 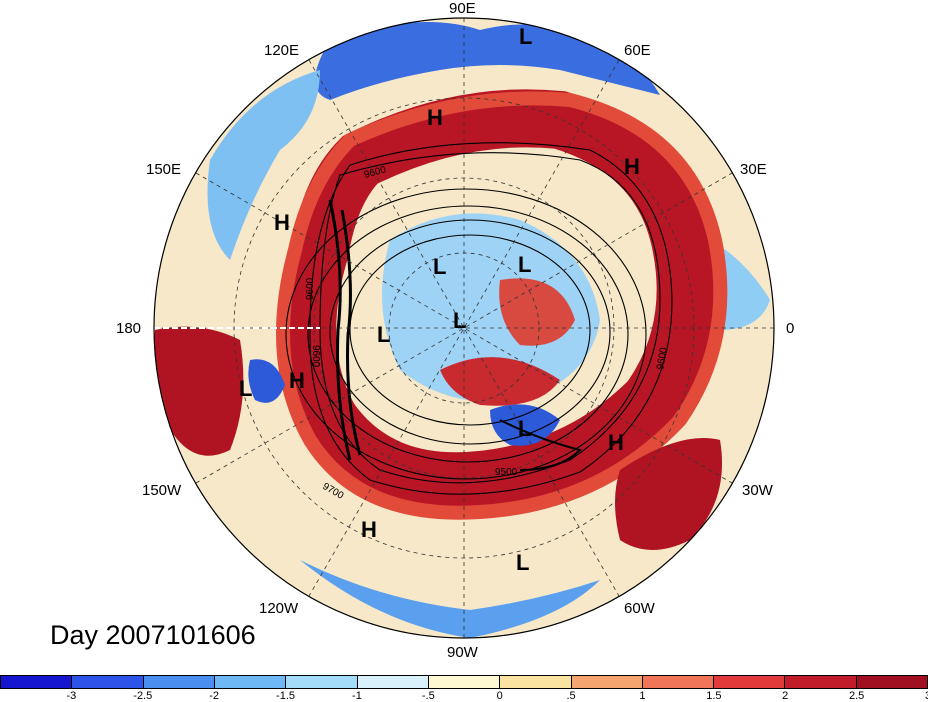 I want to click on colorbar-tick-label: 3, so click(x=926, y=696).